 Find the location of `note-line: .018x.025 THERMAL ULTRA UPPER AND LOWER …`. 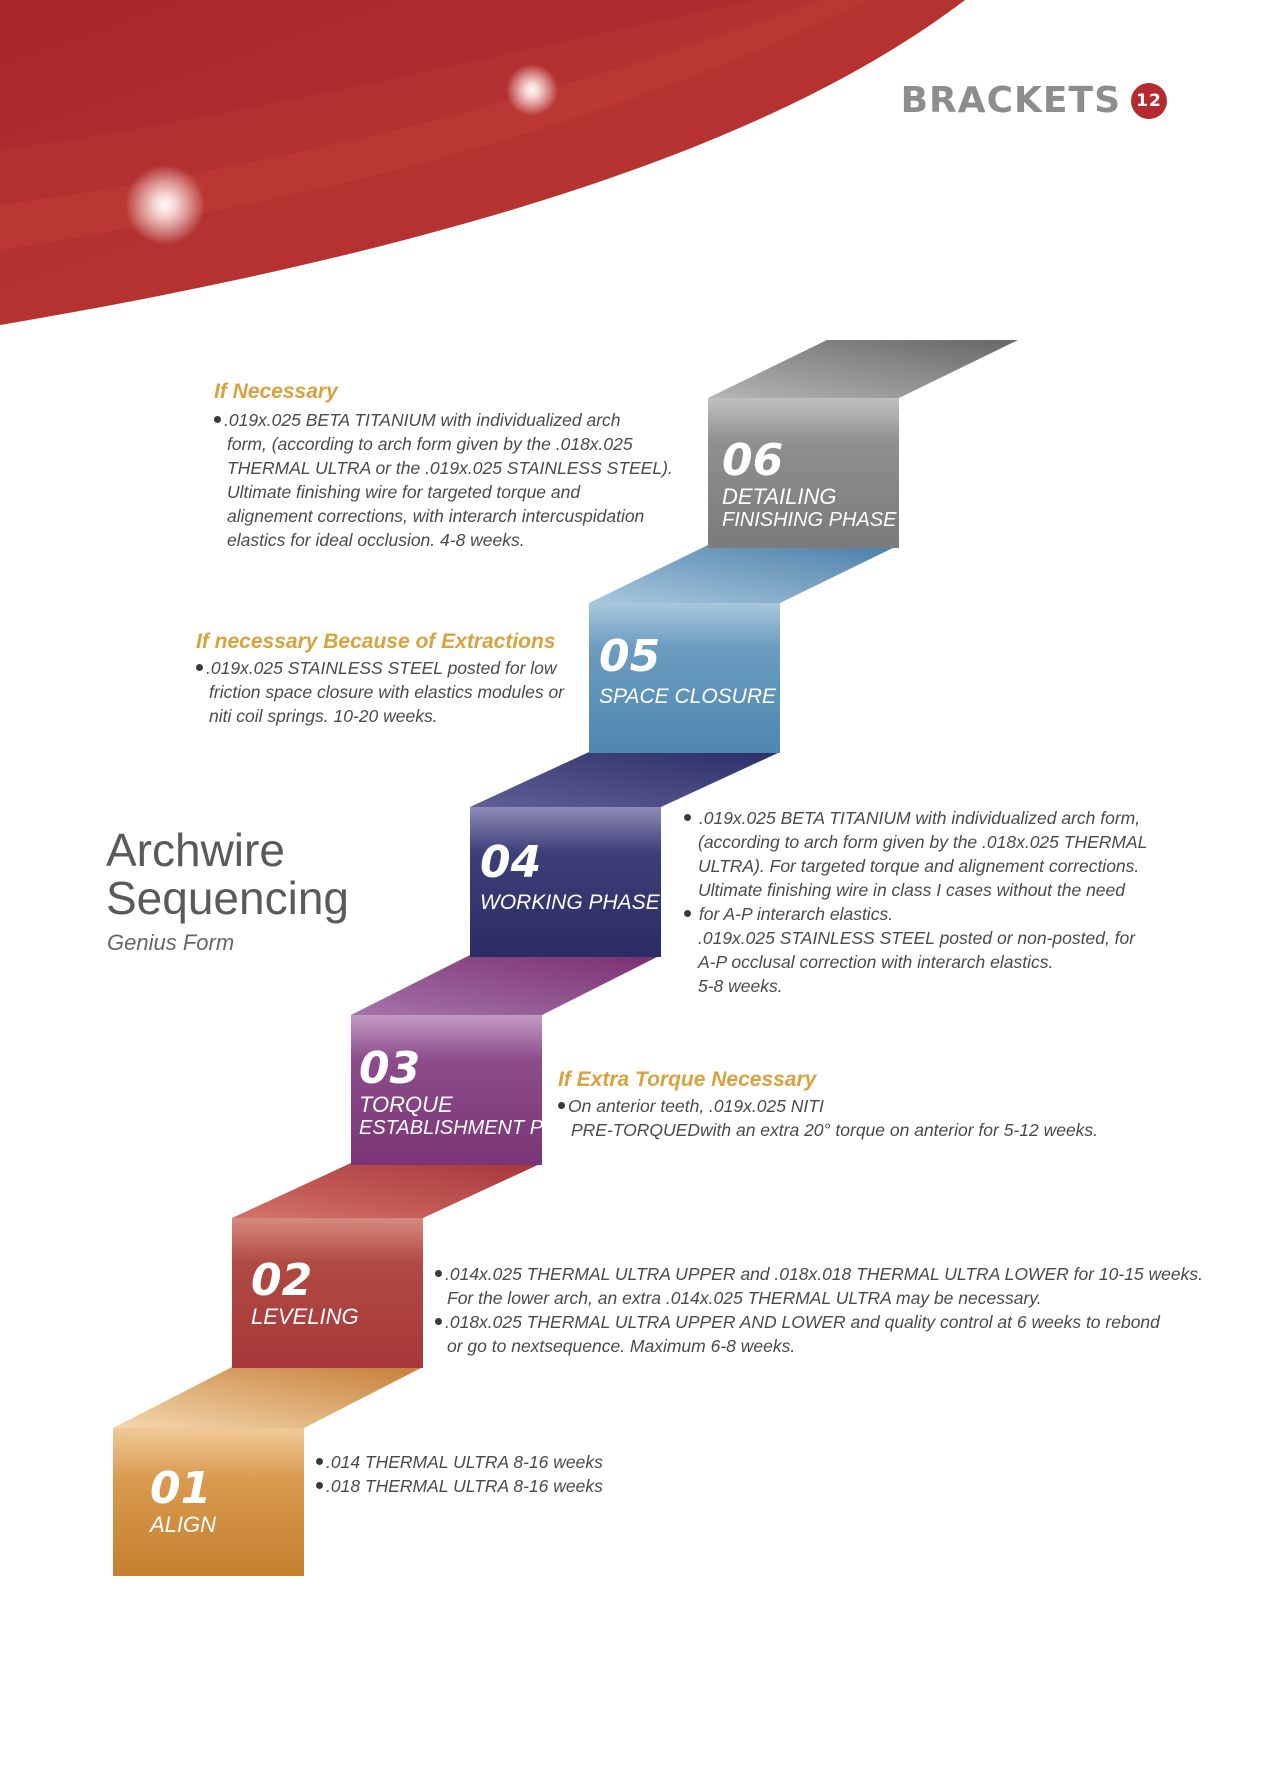

note-line: .018x.025 THERMAL ULTRA UPPER AND LOWER … is located at coordinates (819, 1322).